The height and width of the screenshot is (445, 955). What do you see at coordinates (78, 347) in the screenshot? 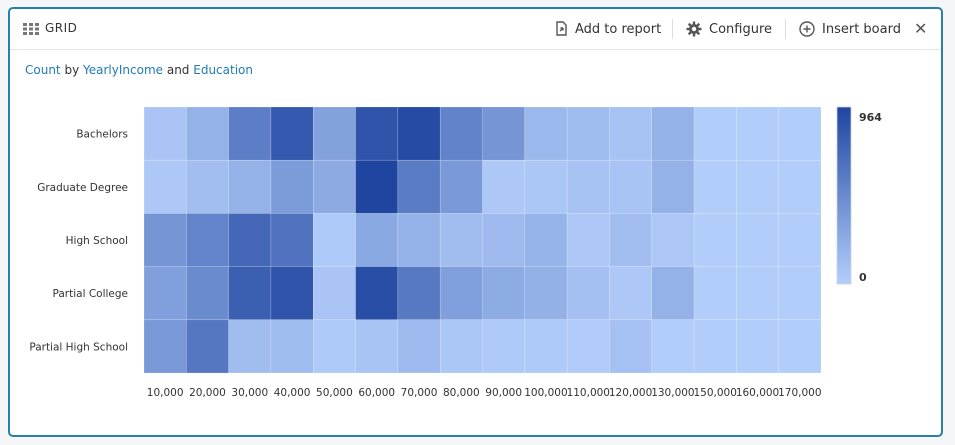
I see `y-tick-label: Partial High School` at bounding box center [78, 347].